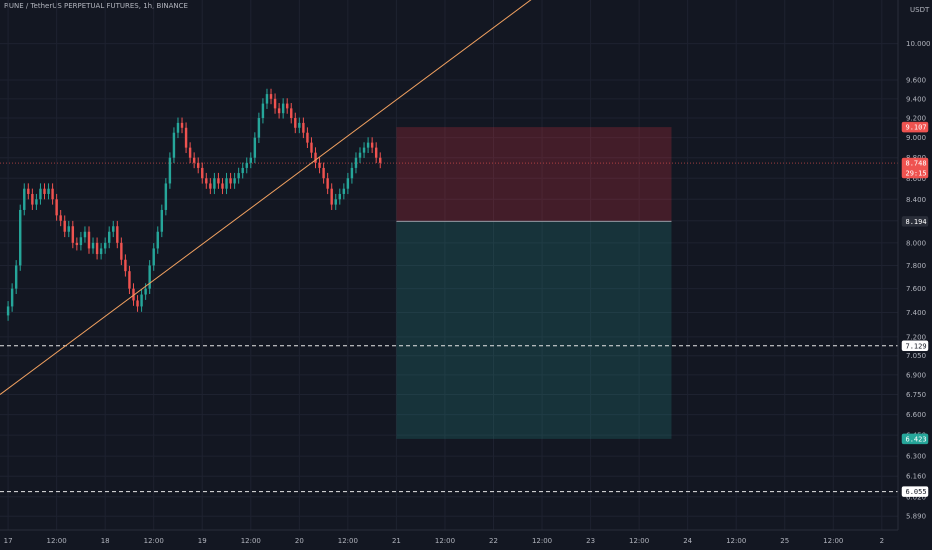 The height and width of the screenshot is (550, 932). Describe the element at coordinates (920, 10) in the screenshot. I see `currency-label: USDT` at that location.